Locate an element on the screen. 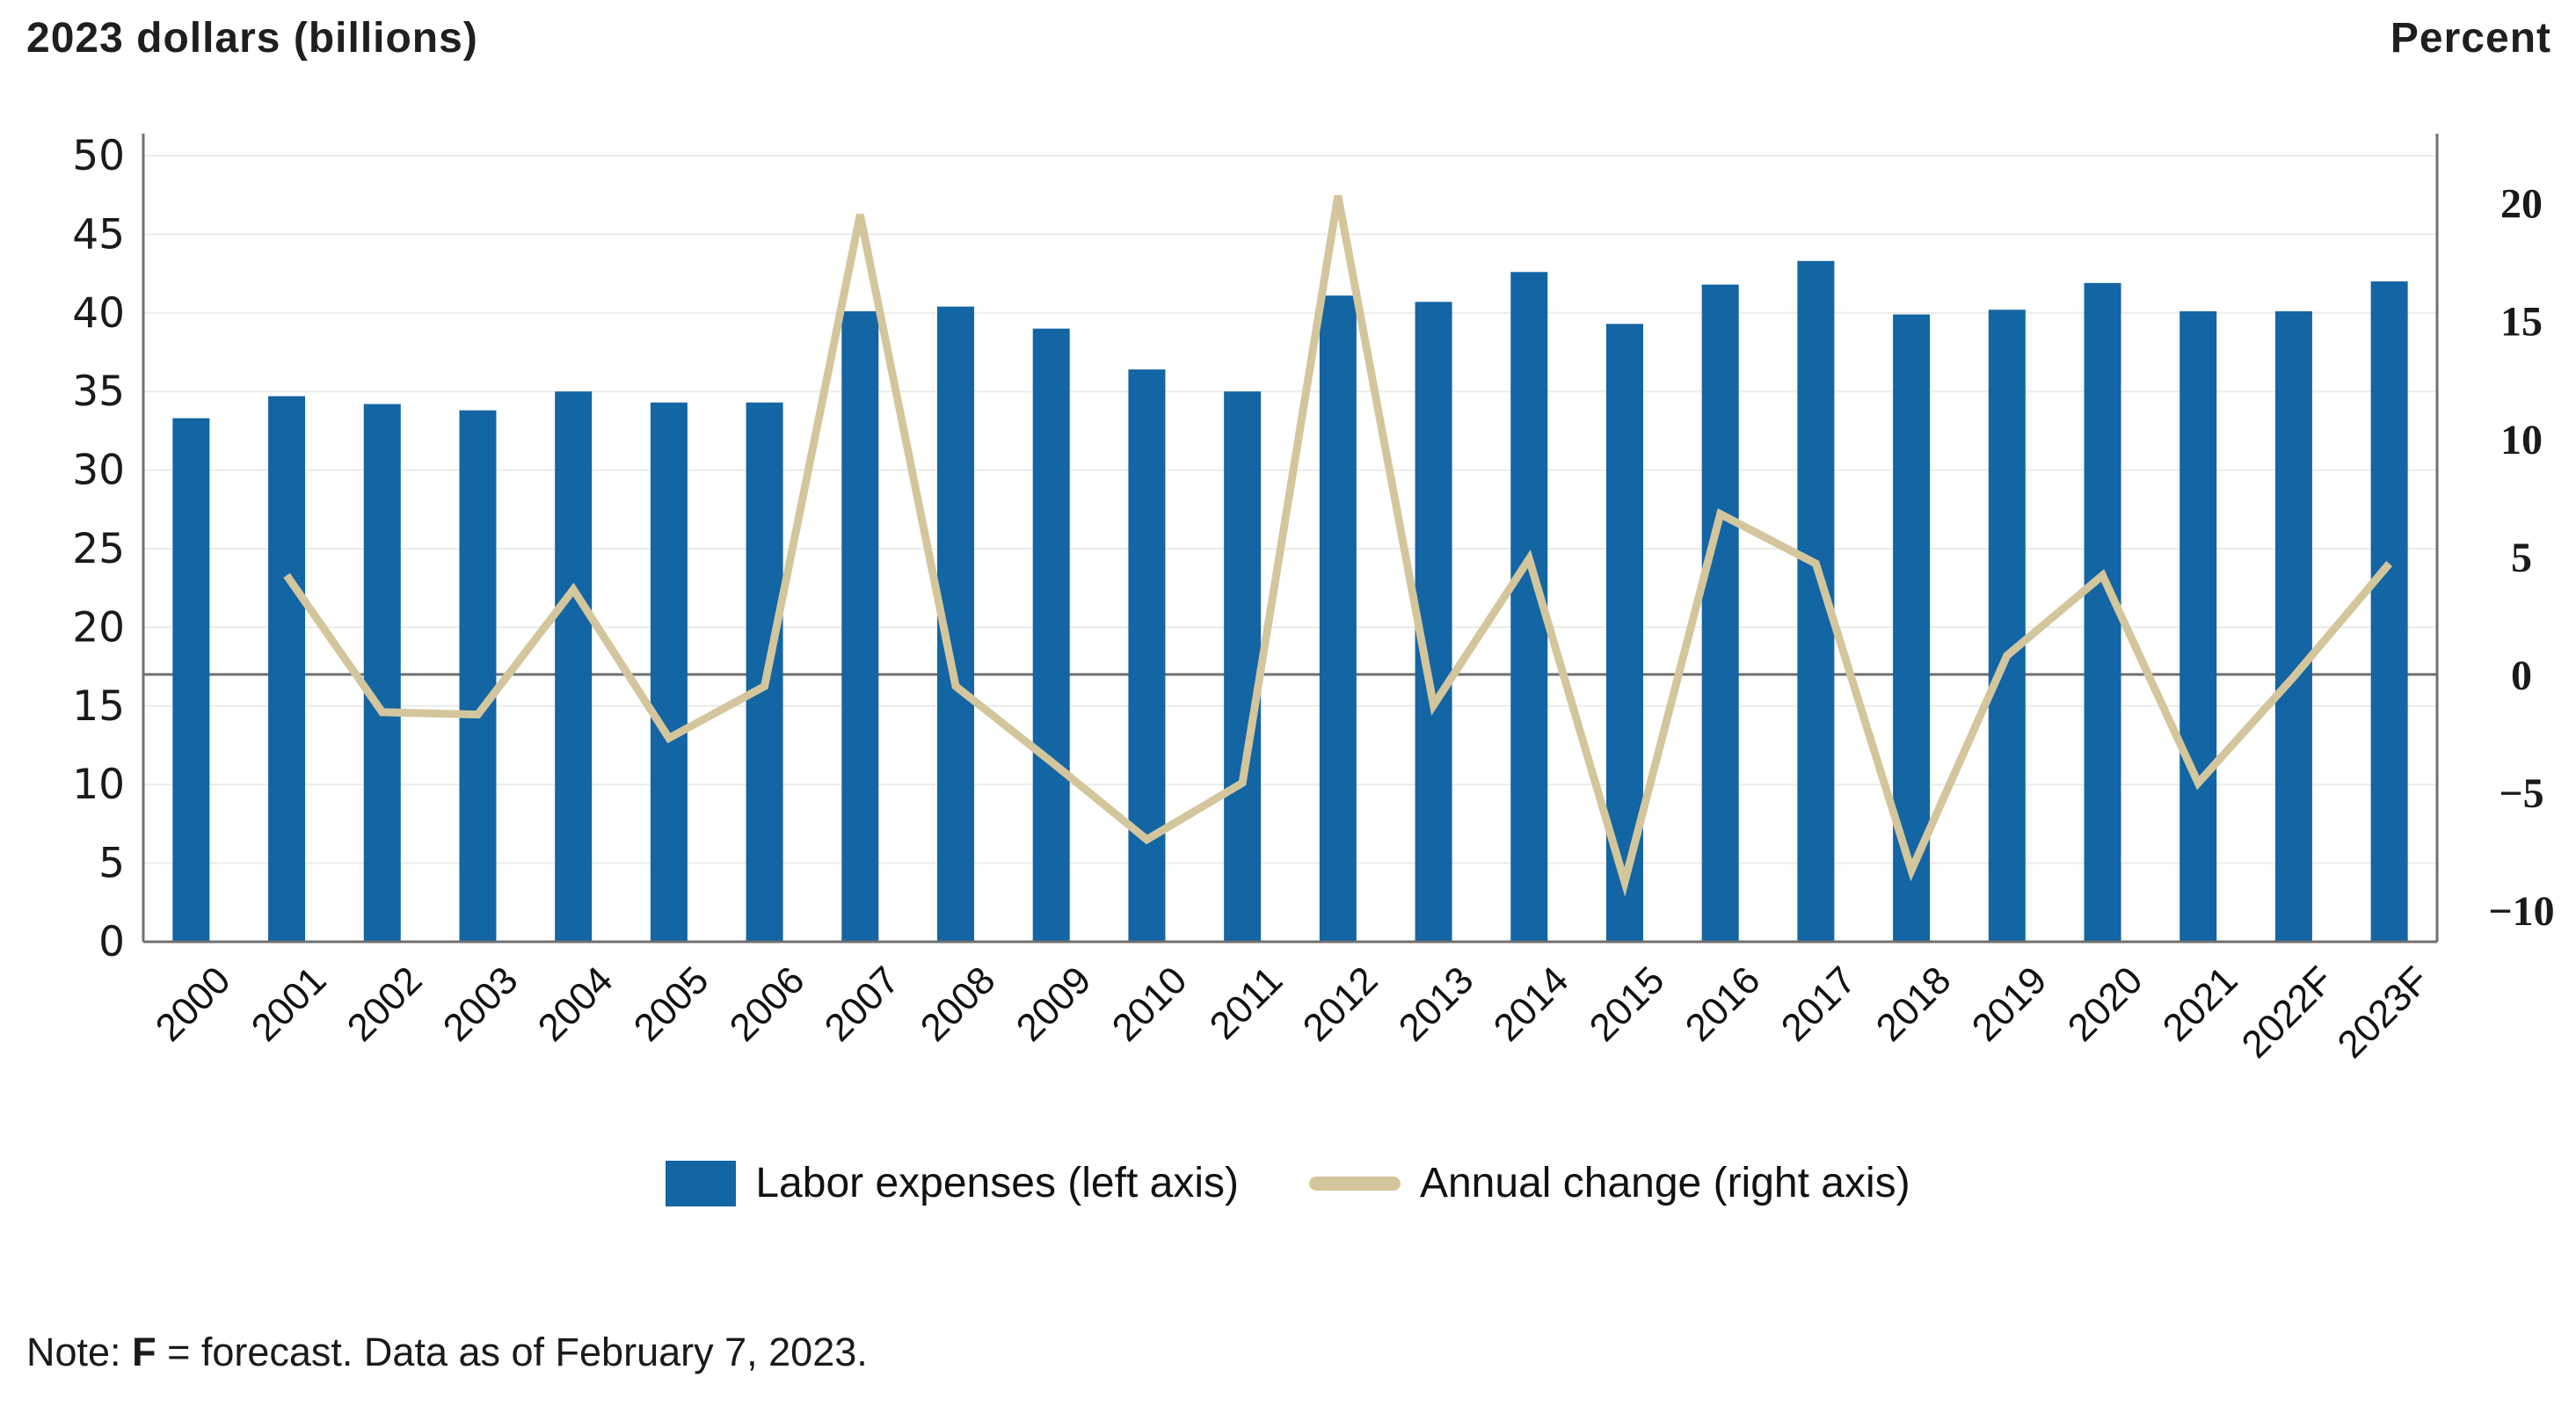 The width and height of the screenshot is (2576, 1421). left-axis-tick-20: 20 is located at coordinates (98, 627).